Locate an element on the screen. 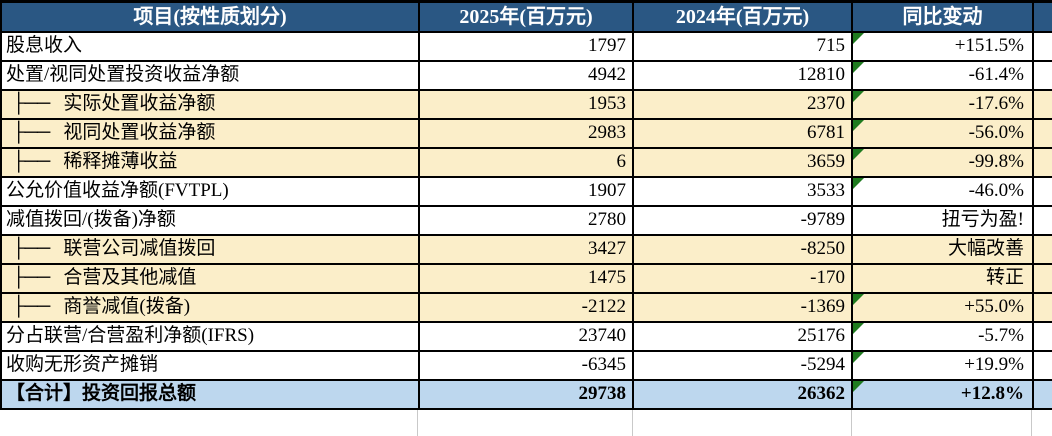 The image size is (1052, 436). item-label: 视同处置收益净额 is located at coordinates (139, 133).